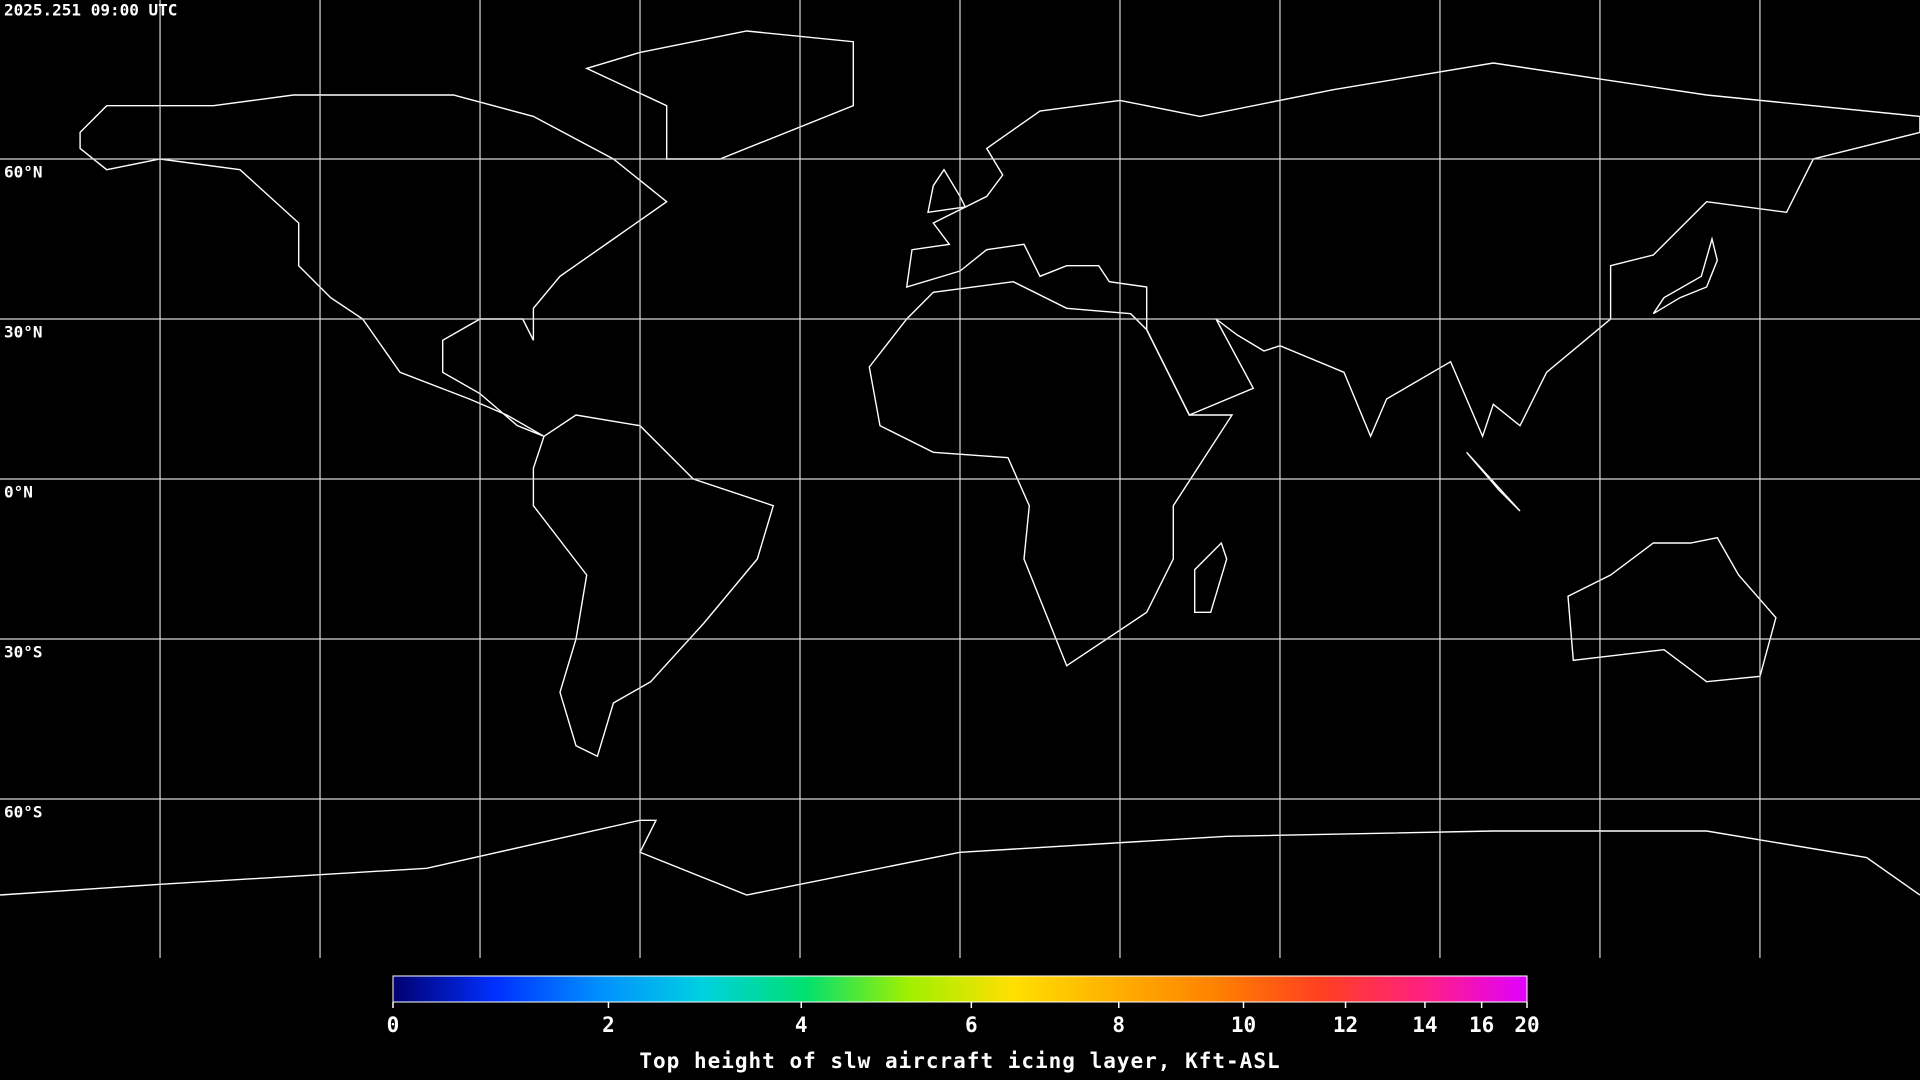  What do you see at coordinates (23, 172) in the screenshot?
I see `lat-label: 60°N` at bounding box center [23, 172].